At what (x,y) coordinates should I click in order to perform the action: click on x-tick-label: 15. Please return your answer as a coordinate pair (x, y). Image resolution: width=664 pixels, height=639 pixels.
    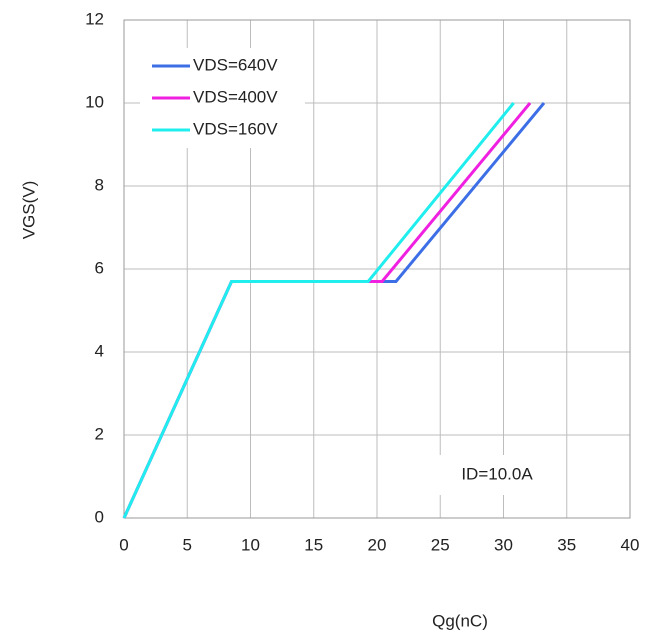
    Looking at the image, I should click on (313, 544).